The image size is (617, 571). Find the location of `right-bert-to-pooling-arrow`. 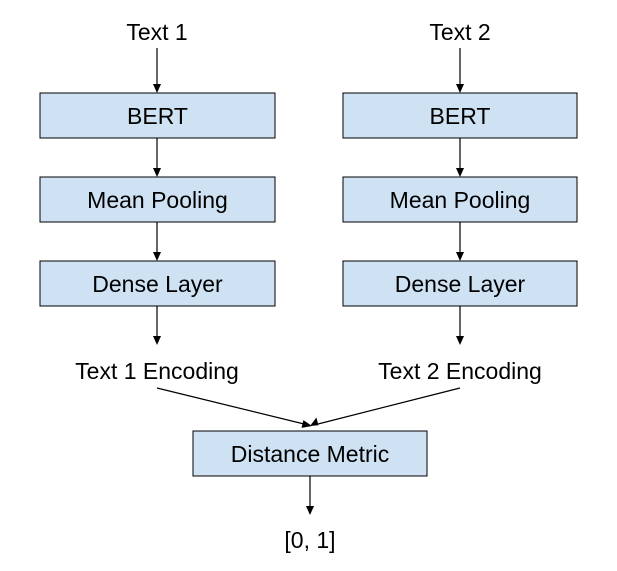

right-bert-to-pooling-arrow is located at coordinates (460, 157).